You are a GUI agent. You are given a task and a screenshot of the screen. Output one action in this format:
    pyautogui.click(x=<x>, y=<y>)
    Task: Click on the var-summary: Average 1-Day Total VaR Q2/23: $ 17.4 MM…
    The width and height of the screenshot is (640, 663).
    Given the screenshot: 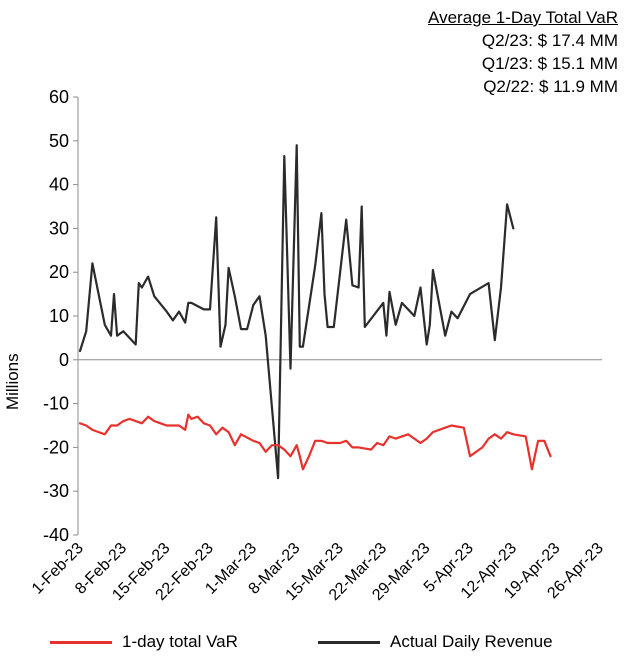 What is the action you would take?
    pyautogui.click(x=523, y=52)
    